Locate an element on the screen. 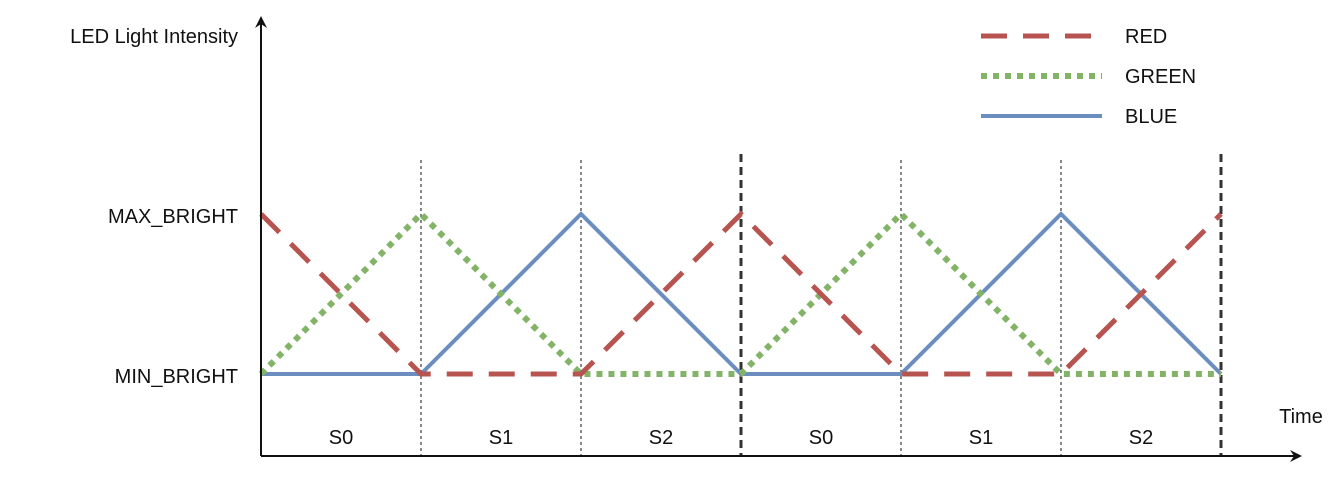 The height and width of the screenshot is (477, 1342). x-axis-label: Time is located at coordinates (1301, 417).